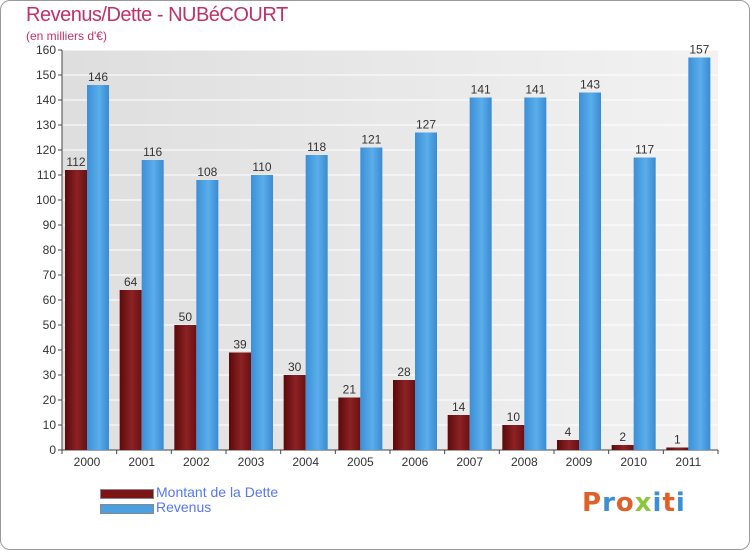 The width and height of the screenshot is (750, 550). Describe the element at coordinates (50, 300) in the screenshot. I see `y-tick-label: 60` at that location.